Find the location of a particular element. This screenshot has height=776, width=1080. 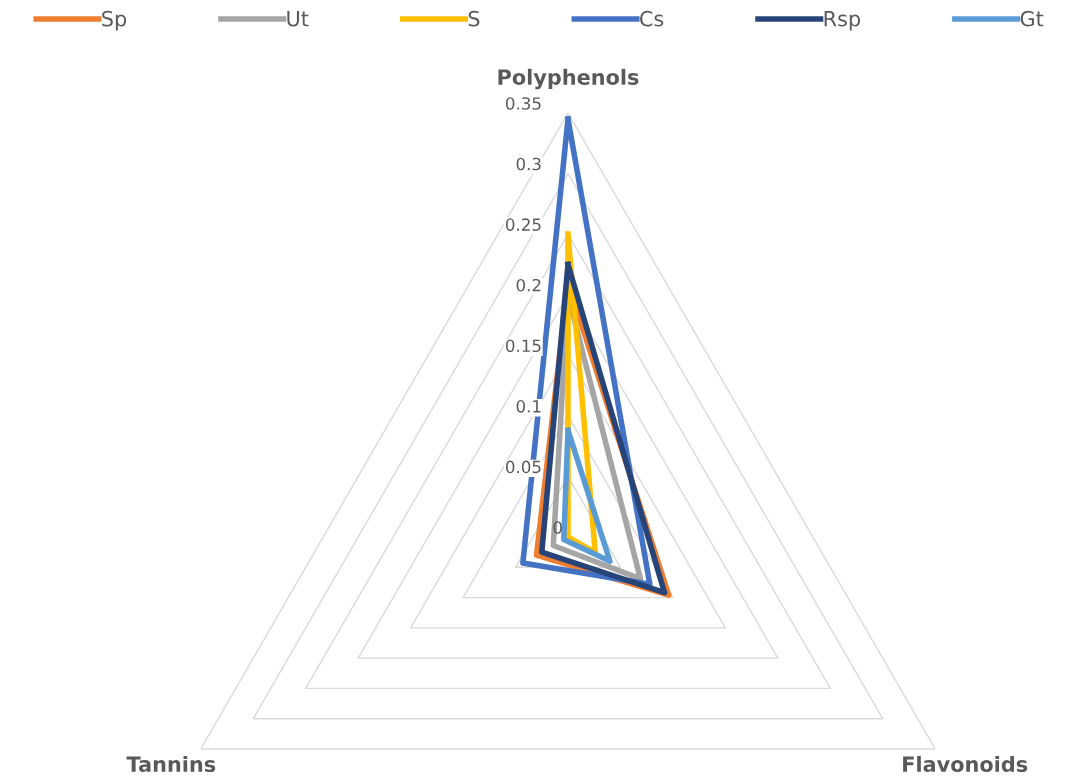

legend-label: Ut is located at coordinates (298, 19).